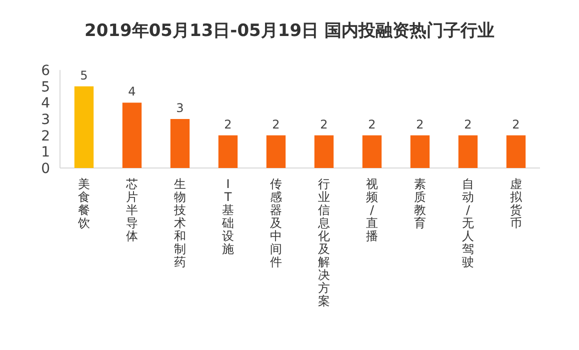 Image resolution: width=579 pixels, height=350 pixels. I want to click on y-tick-label: 3, so click(45, 120).